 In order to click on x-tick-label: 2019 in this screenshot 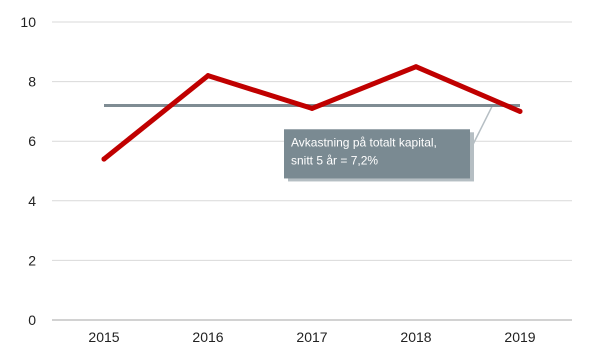, I will do `click(519, 337)`.